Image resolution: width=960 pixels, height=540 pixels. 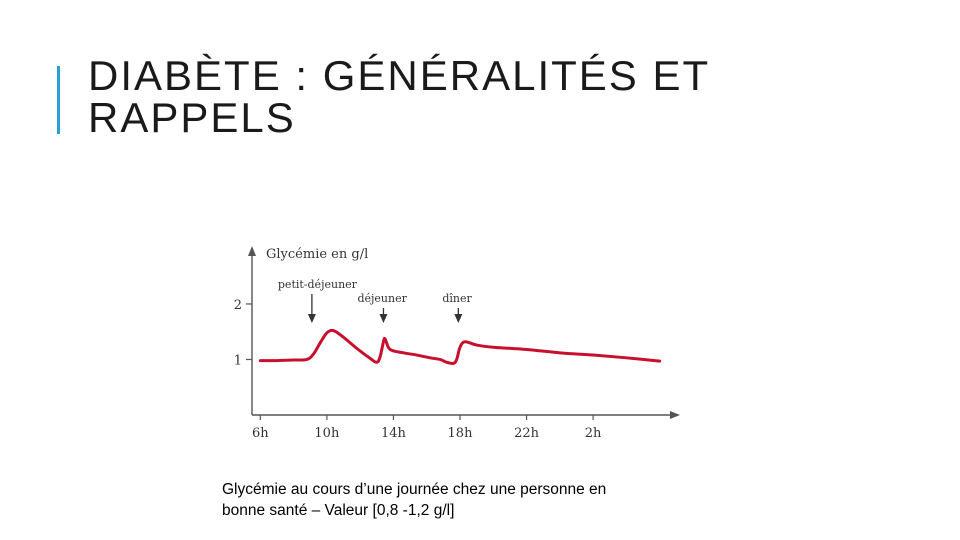 I want to click on x-tick-label: 2h, so click(x=593, y=433).